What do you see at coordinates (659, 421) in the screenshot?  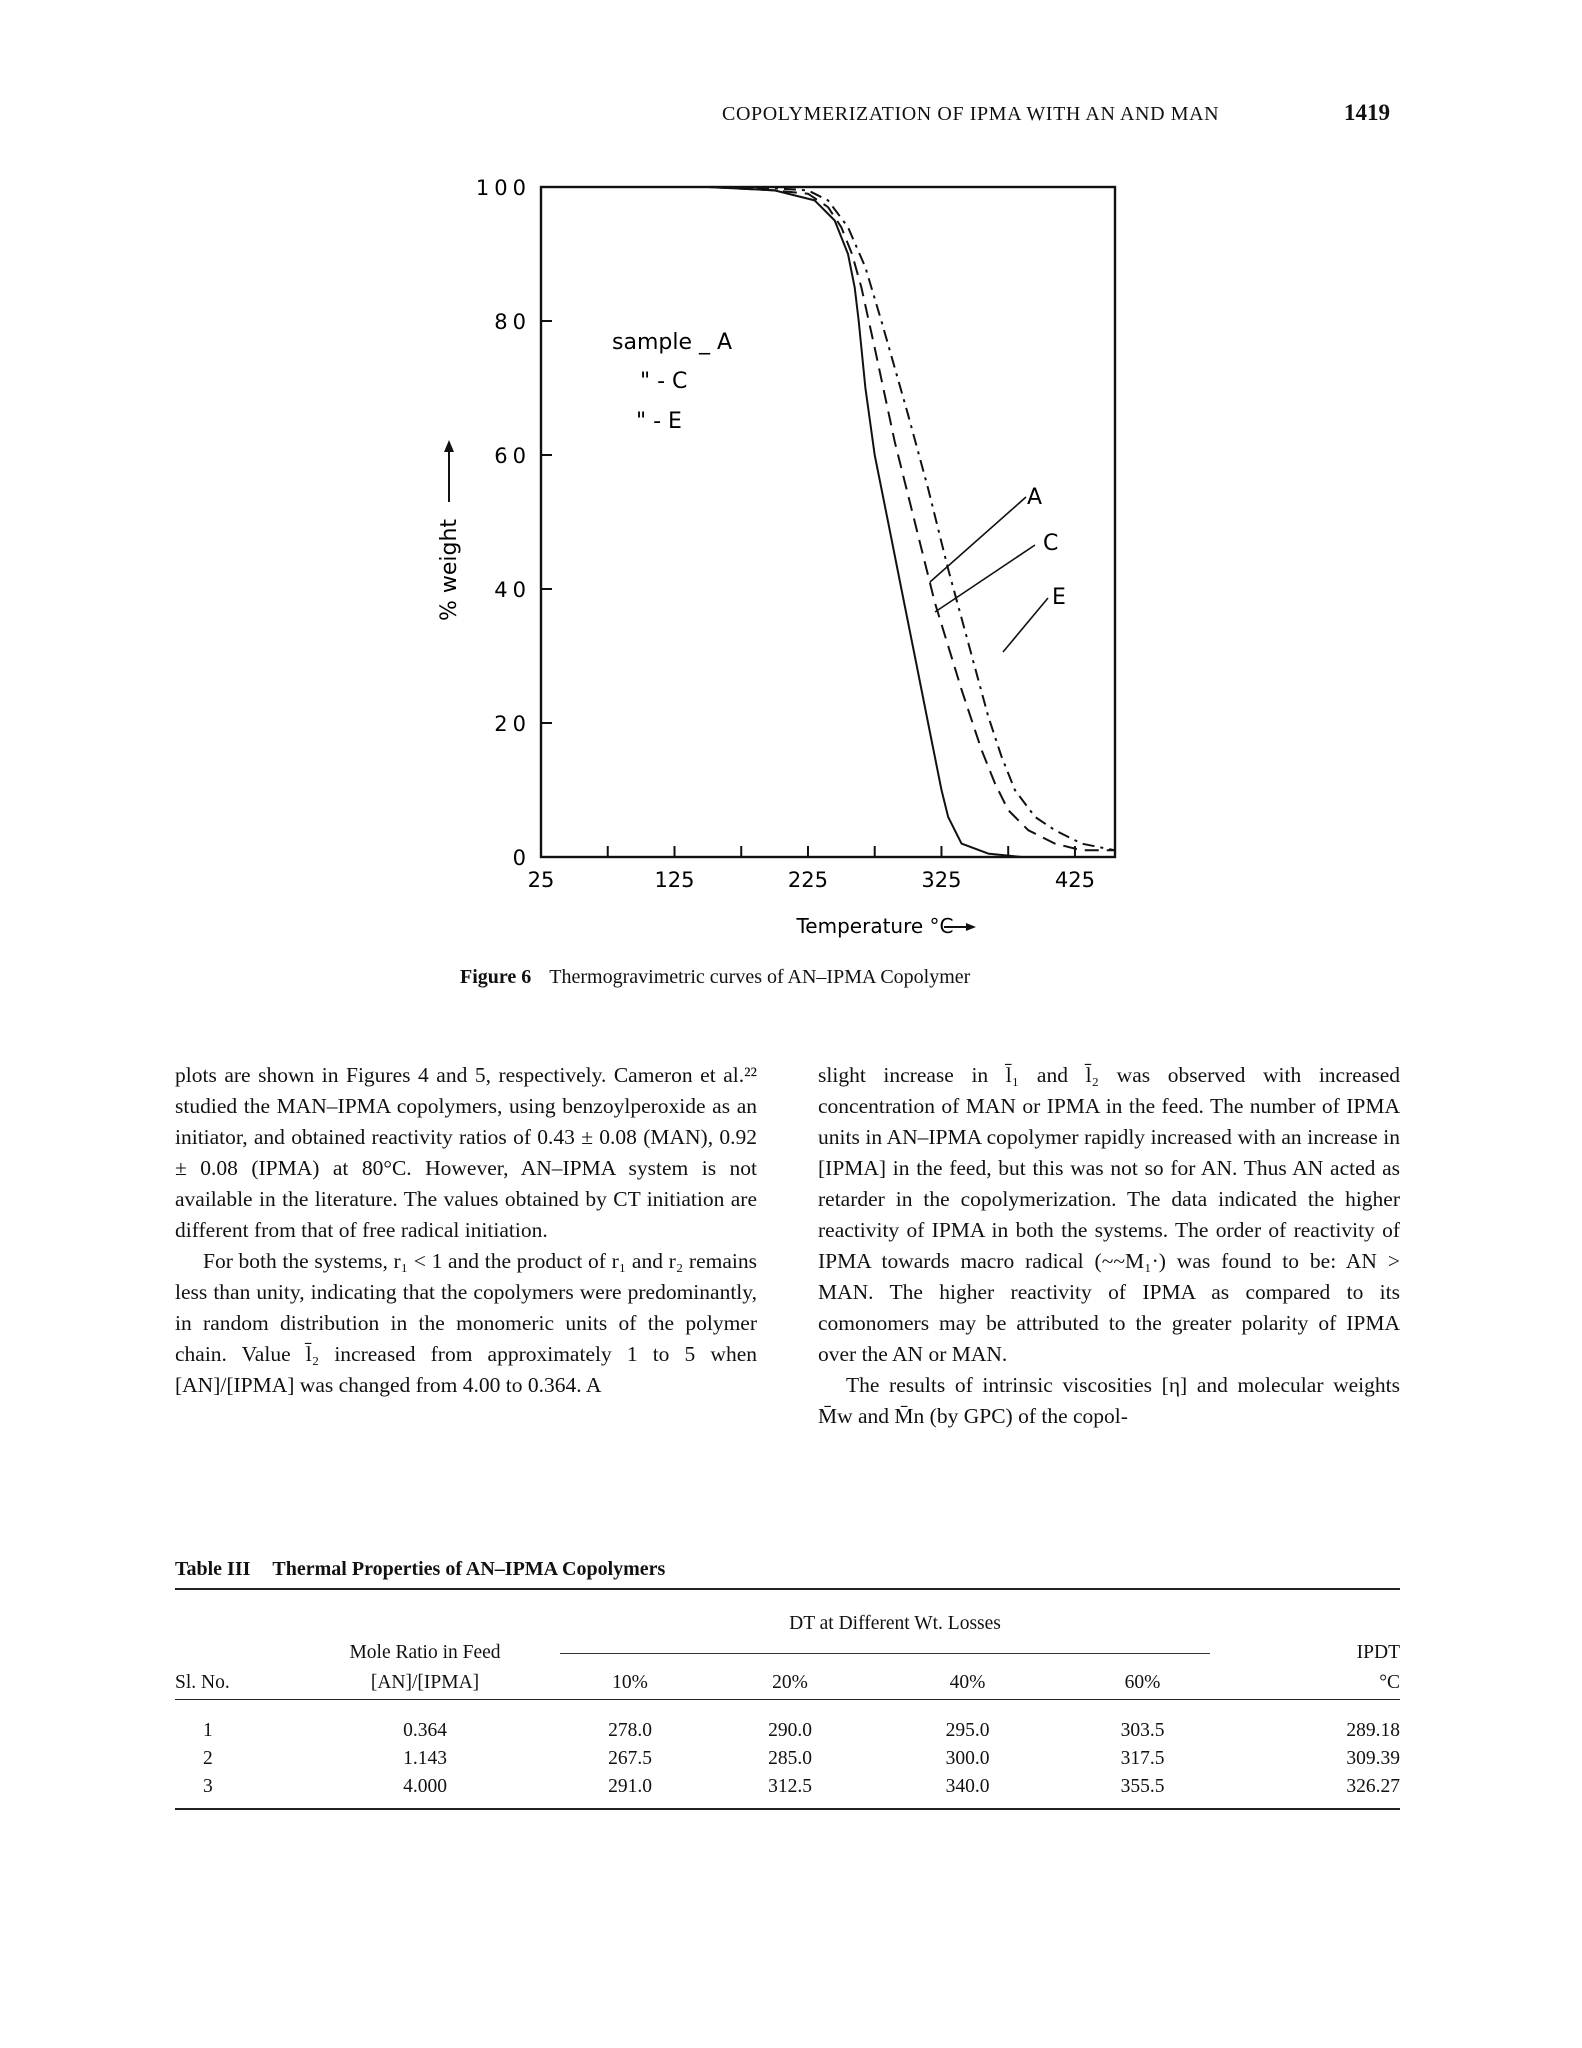 I see `legend-entry-e: " - E` at bounding box center [659, 421].